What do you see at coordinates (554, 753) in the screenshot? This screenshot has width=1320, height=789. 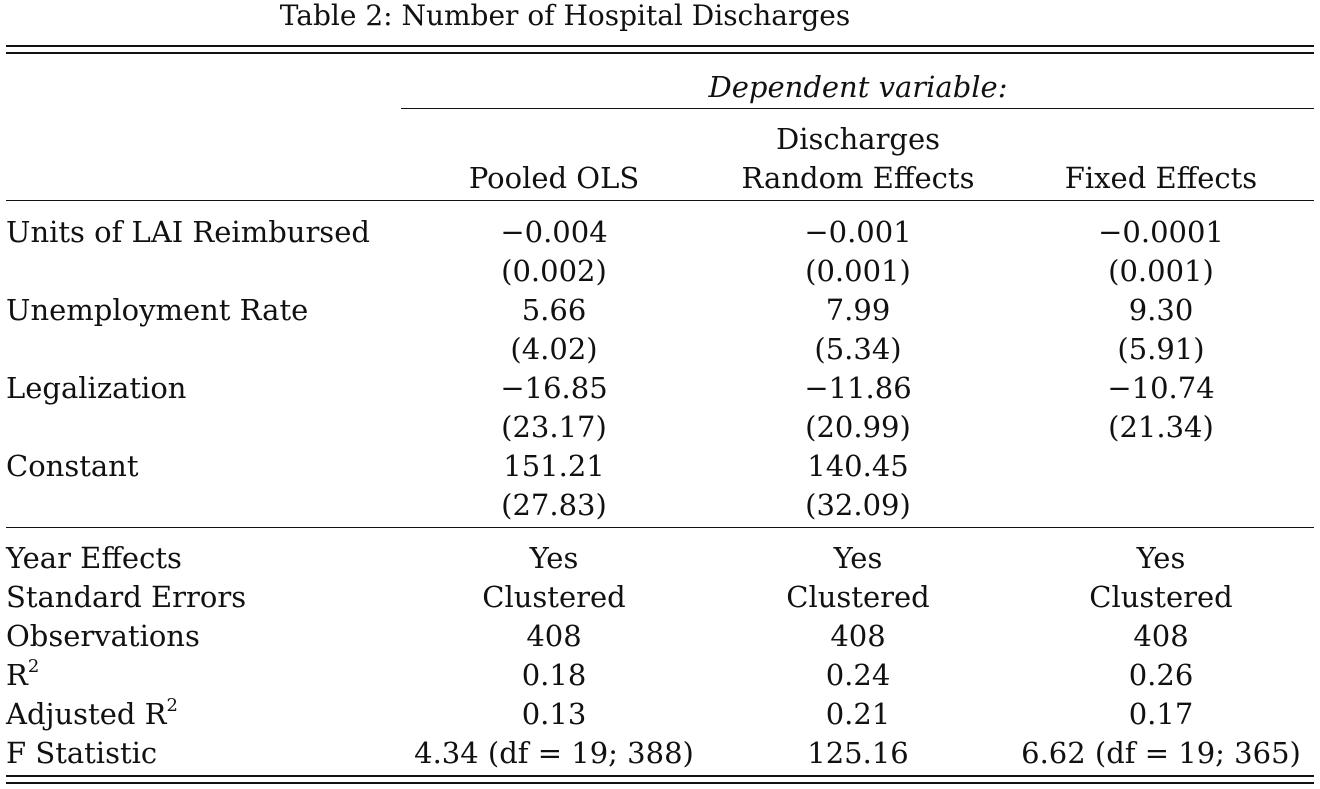 I see `stat-cell: 4.34 (df = 19; 388)` at bounding box center [554, 753].